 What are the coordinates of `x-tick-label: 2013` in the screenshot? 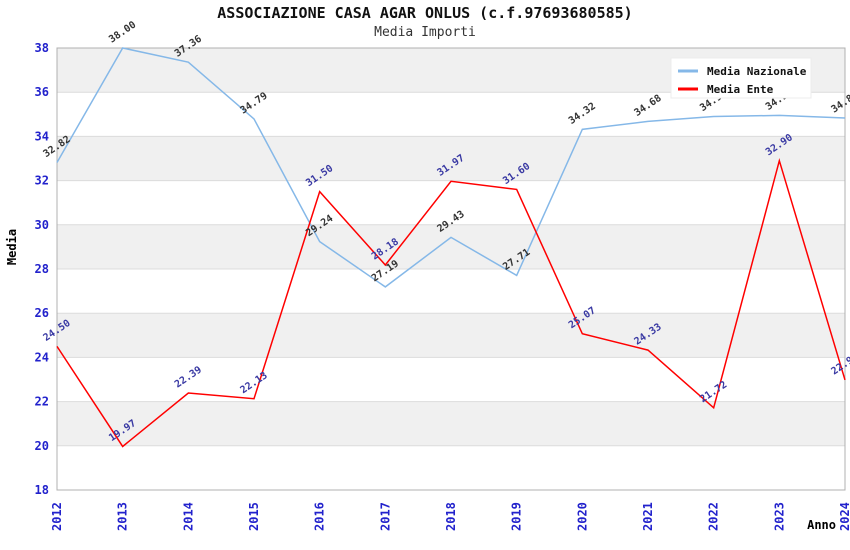 It's located at (123, 516).